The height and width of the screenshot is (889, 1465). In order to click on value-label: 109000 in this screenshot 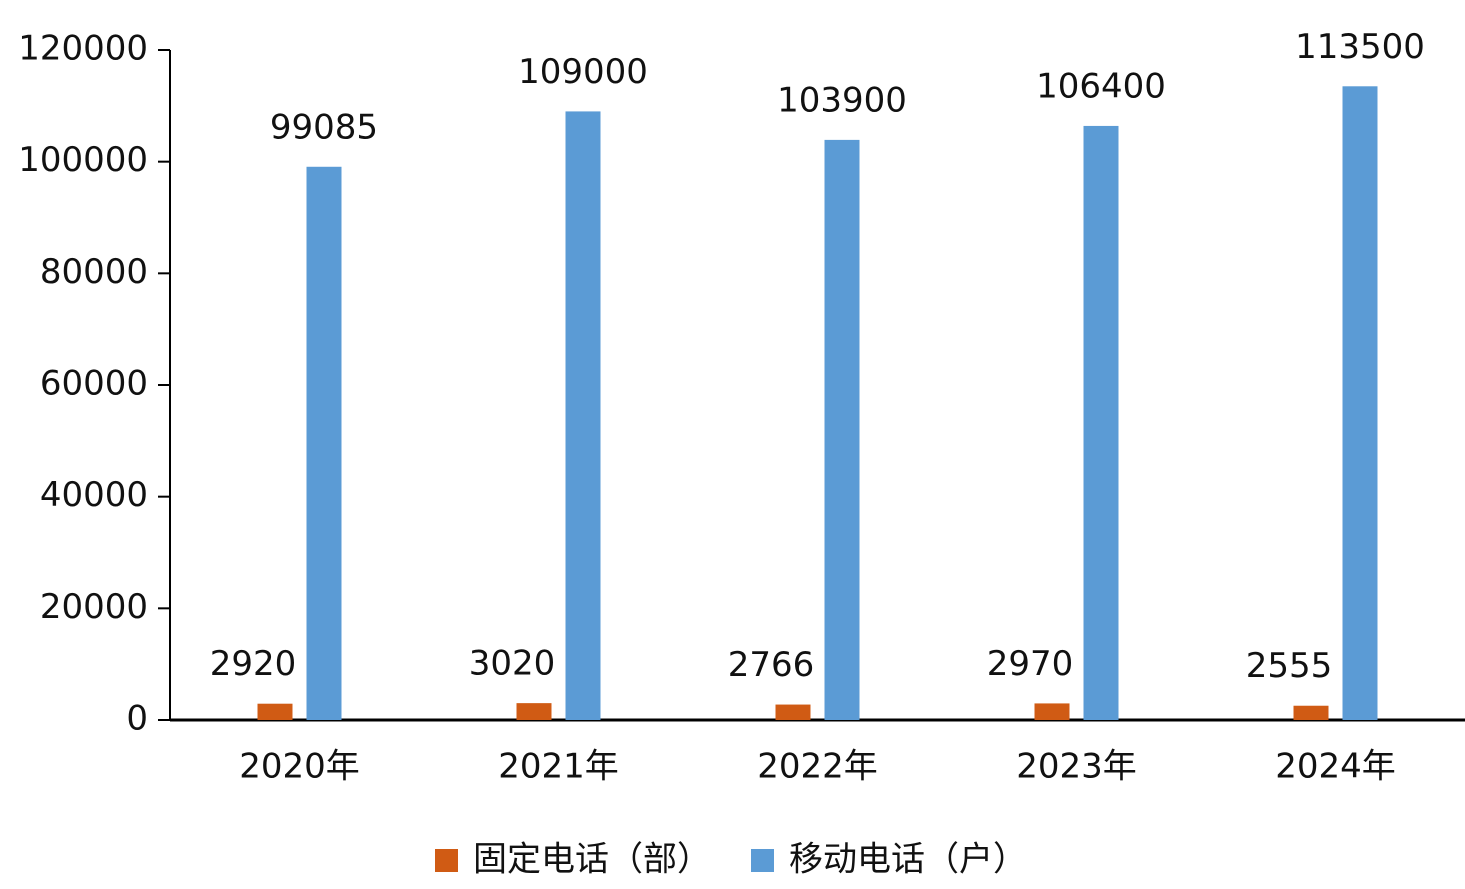, I will do `click(583, 72)`.